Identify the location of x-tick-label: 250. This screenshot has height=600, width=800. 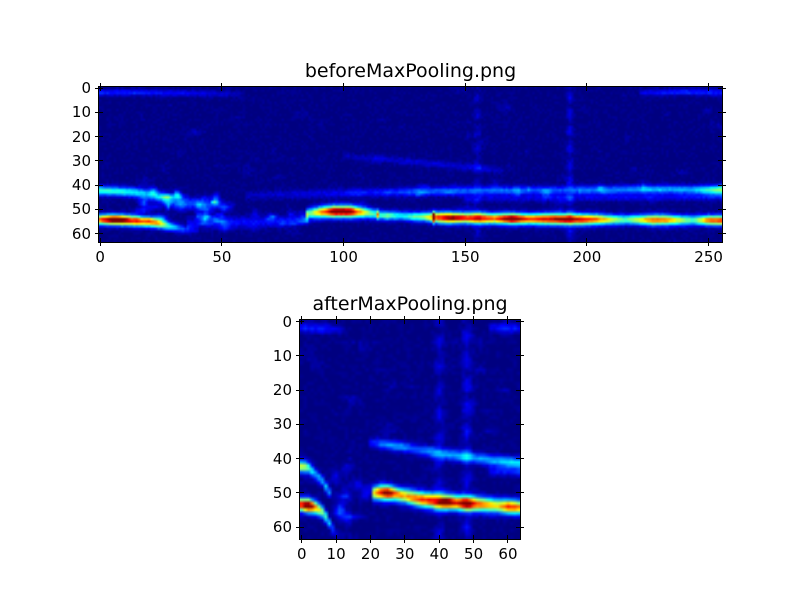
(708, 257).